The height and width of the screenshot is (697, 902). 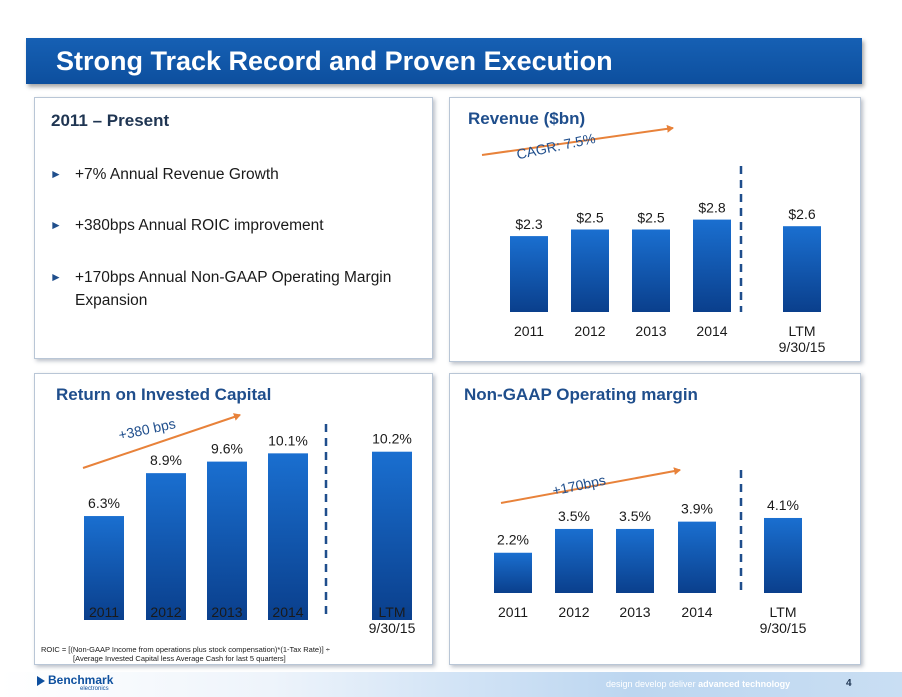 What do you see at coordinates (177, 174) in the screenshot?
I see `summary-bullet-text: +7% Annual Revenue Growth` at bounding box center [177, 174].